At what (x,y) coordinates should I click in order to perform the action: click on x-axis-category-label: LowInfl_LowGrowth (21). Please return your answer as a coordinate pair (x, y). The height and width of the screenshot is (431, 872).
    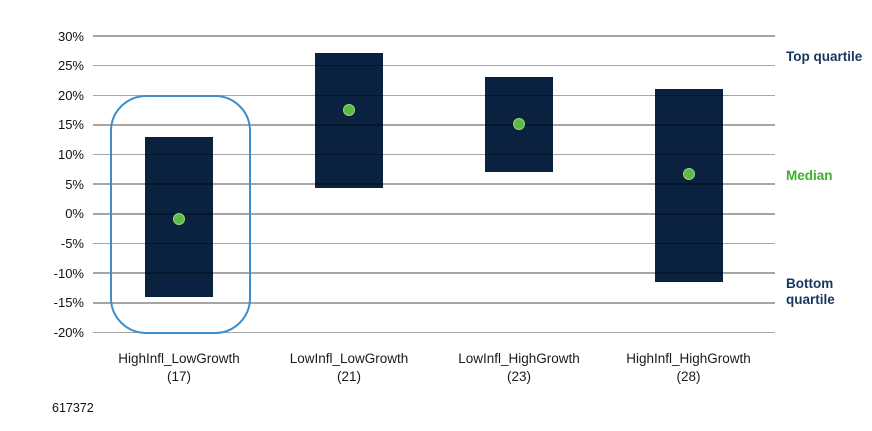
    Looking at the image, I should click on (349, 367).